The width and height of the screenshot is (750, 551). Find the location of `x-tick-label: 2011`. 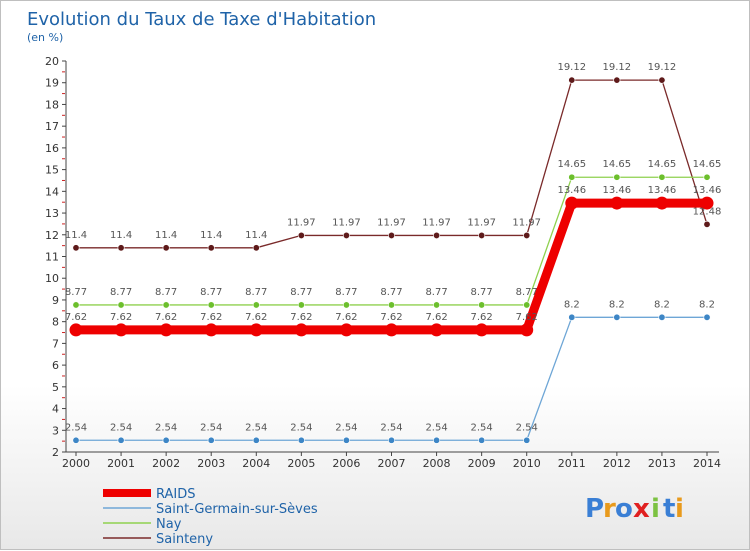

x-tick-label: 2011 is located at coordinates (572, 463).